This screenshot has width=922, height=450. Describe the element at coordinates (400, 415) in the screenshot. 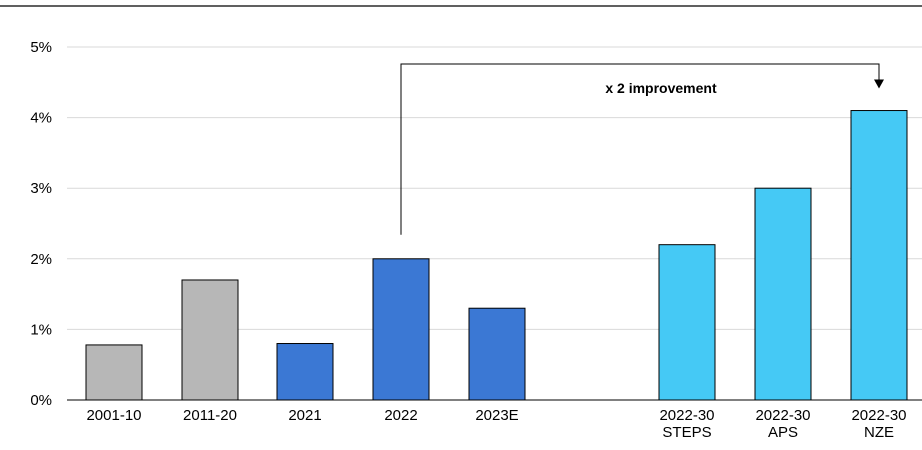

I see `x-tick-label: 2022` at that location.